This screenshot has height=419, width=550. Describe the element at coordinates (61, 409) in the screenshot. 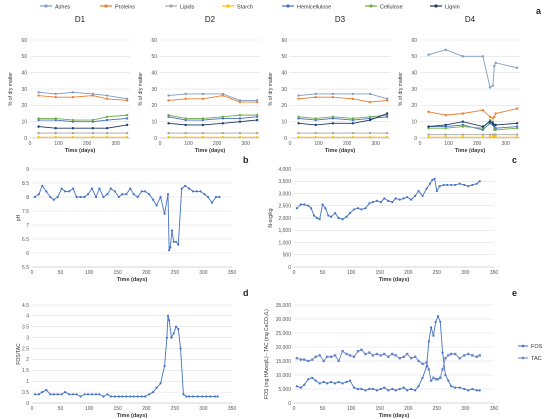

I see `x-tick-label: 50` at that location.